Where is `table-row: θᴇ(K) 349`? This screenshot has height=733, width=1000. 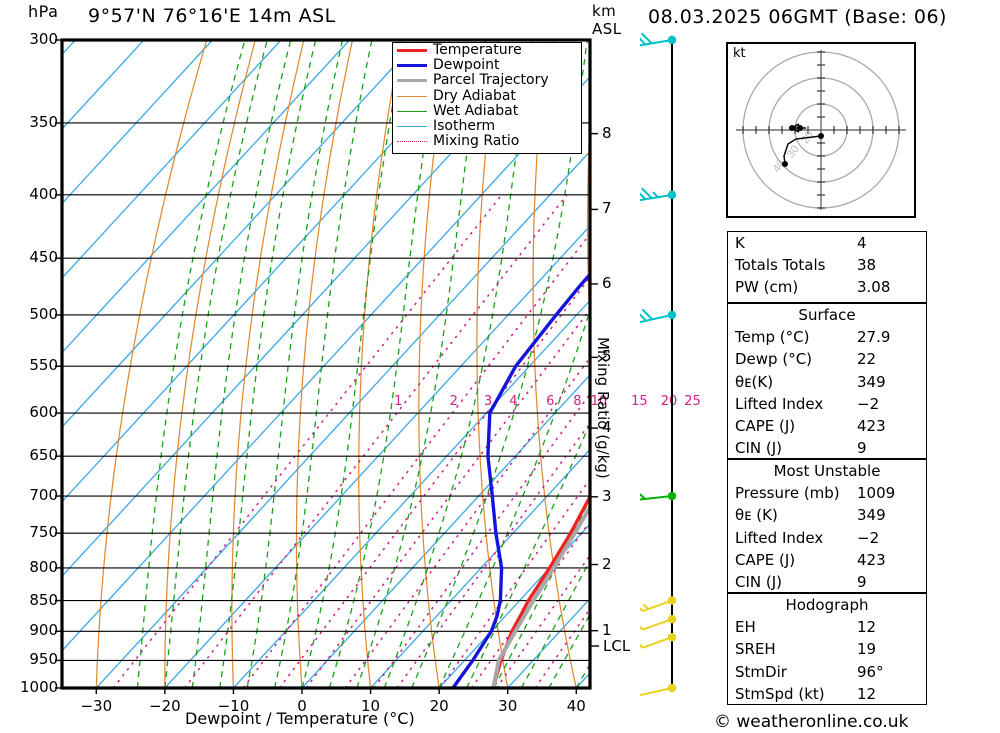 table-row: θᴇ(K) 349 is located at coordinates (827, 382).